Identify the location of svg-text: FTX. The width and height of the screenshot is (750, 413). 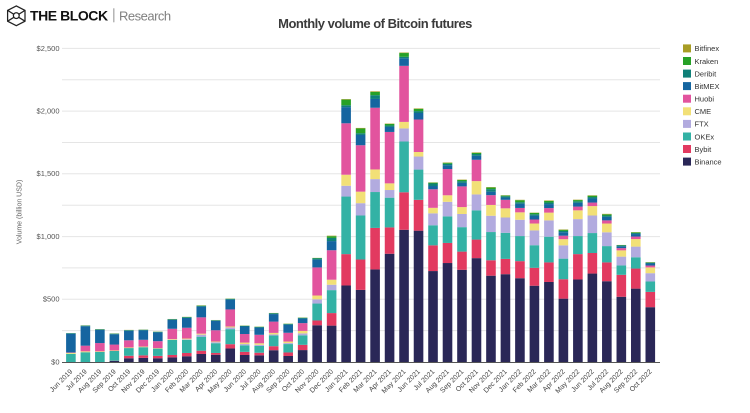
(702, 124).